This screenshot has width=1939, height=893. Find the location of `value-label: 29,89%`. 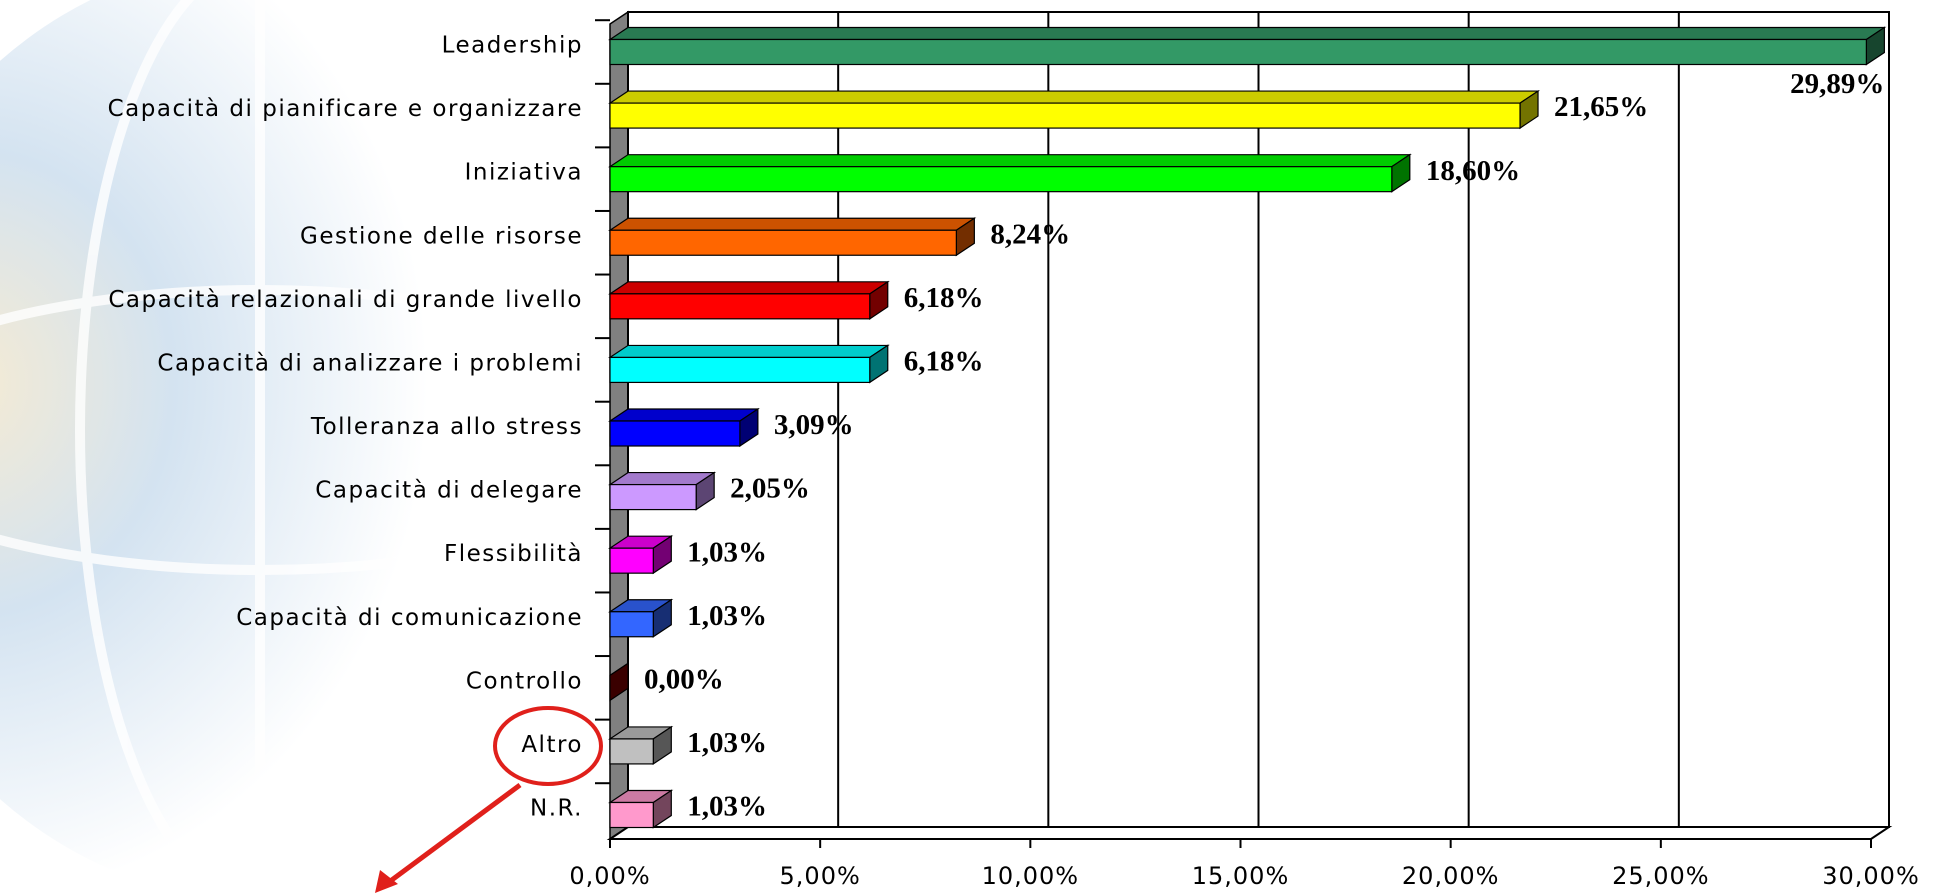

value-label: 29,89% is located at coordinates (1837, 84).